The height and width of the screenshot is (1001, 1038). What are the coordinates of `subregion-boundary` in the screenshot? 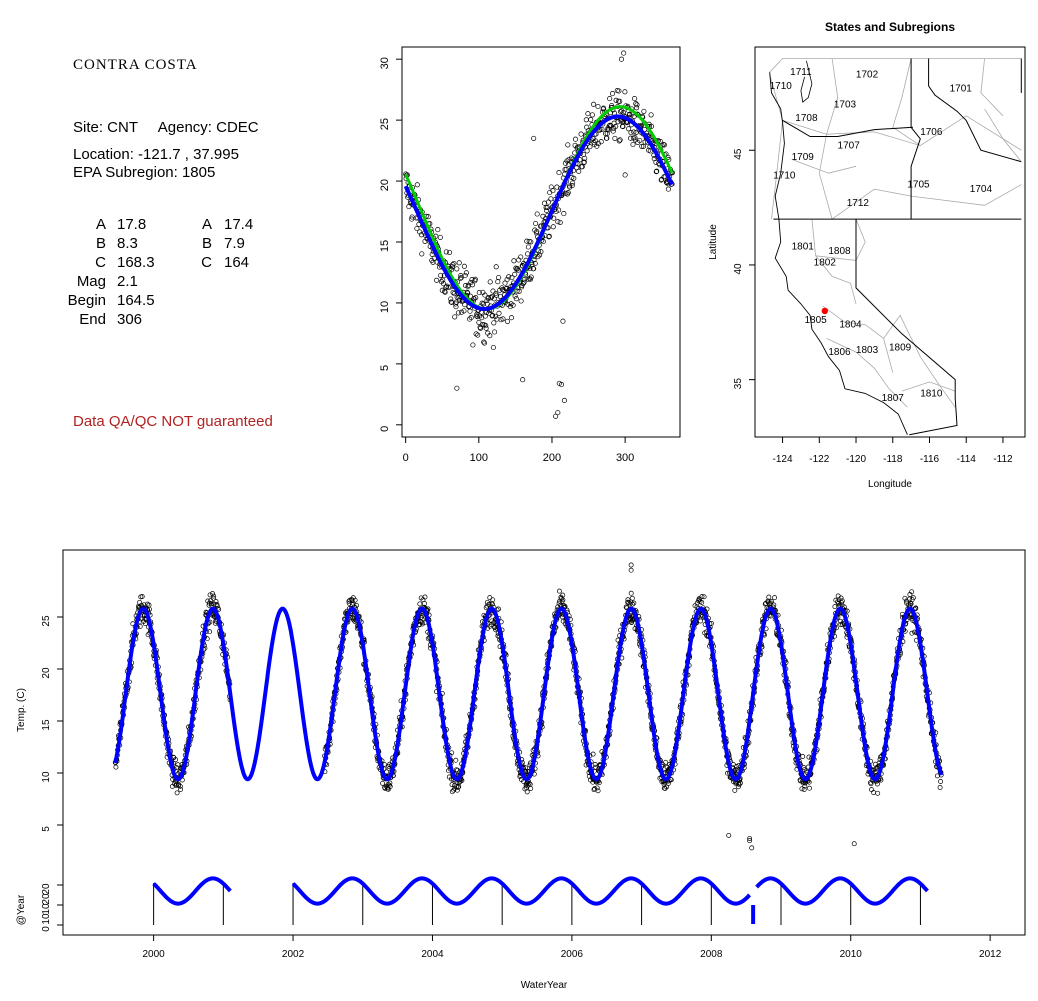 It's located at (902, 133).